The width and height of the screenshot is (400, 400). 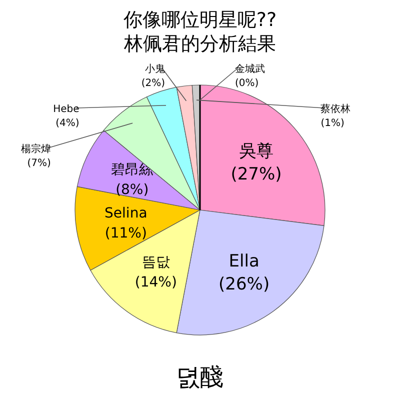 What do you see at coordinates (200, 44) in the screenshot?
I see `subtitle: 林佩君的分析結果` at bounding box center [200, 44].